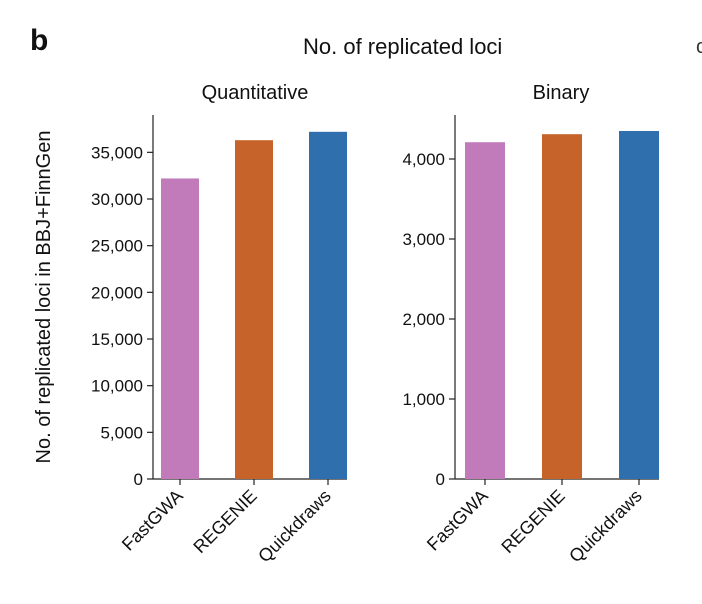 This screenshot has width=702, height=604. What do you see at coordinates (117, 339) in the screenshot?
I see `y-tick-label: 15,000` at bounding box center [117, 339].